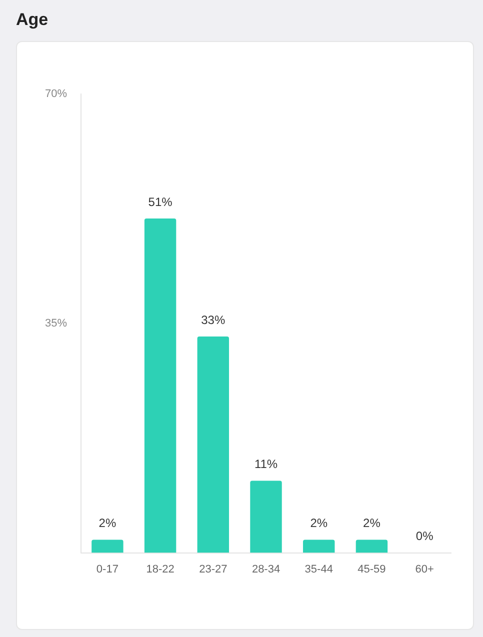 The height and width of the screenshot is (637, 483). What do you see at coordinates (266, 569) in the screenshot?
I see `x-tick-label: 28-34` at bounding box center [266, 569].